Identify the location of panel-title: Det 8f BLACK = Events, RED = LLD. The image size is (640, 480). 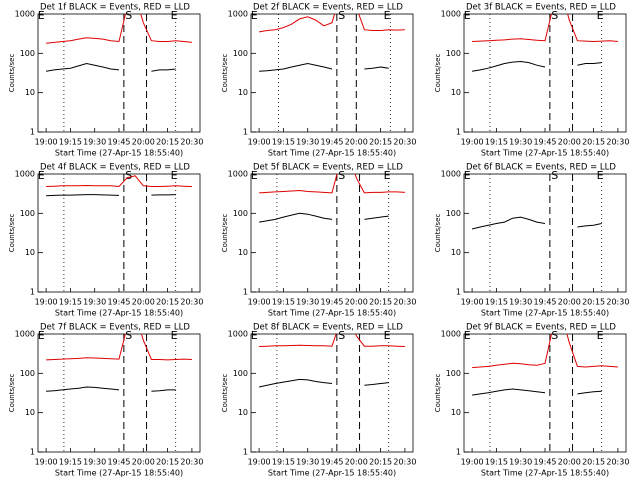
(328, 328).